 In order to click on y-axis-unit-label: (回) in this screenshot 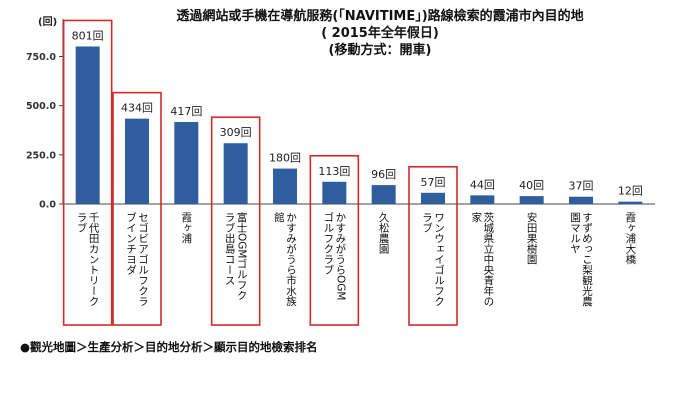, I will do `click(48, 22)`.